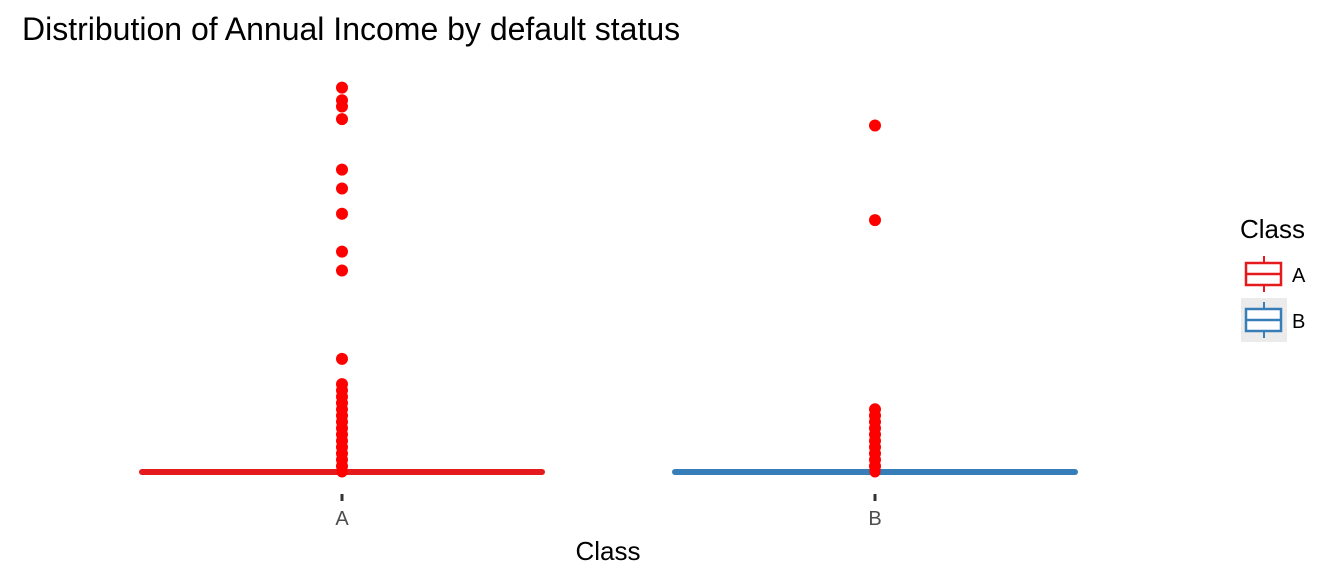 This screenshot has height=576, width=1344. Describe the element at coordinates (1298, 322) in the screenshot. I see `legend-label-b: B` at that location.